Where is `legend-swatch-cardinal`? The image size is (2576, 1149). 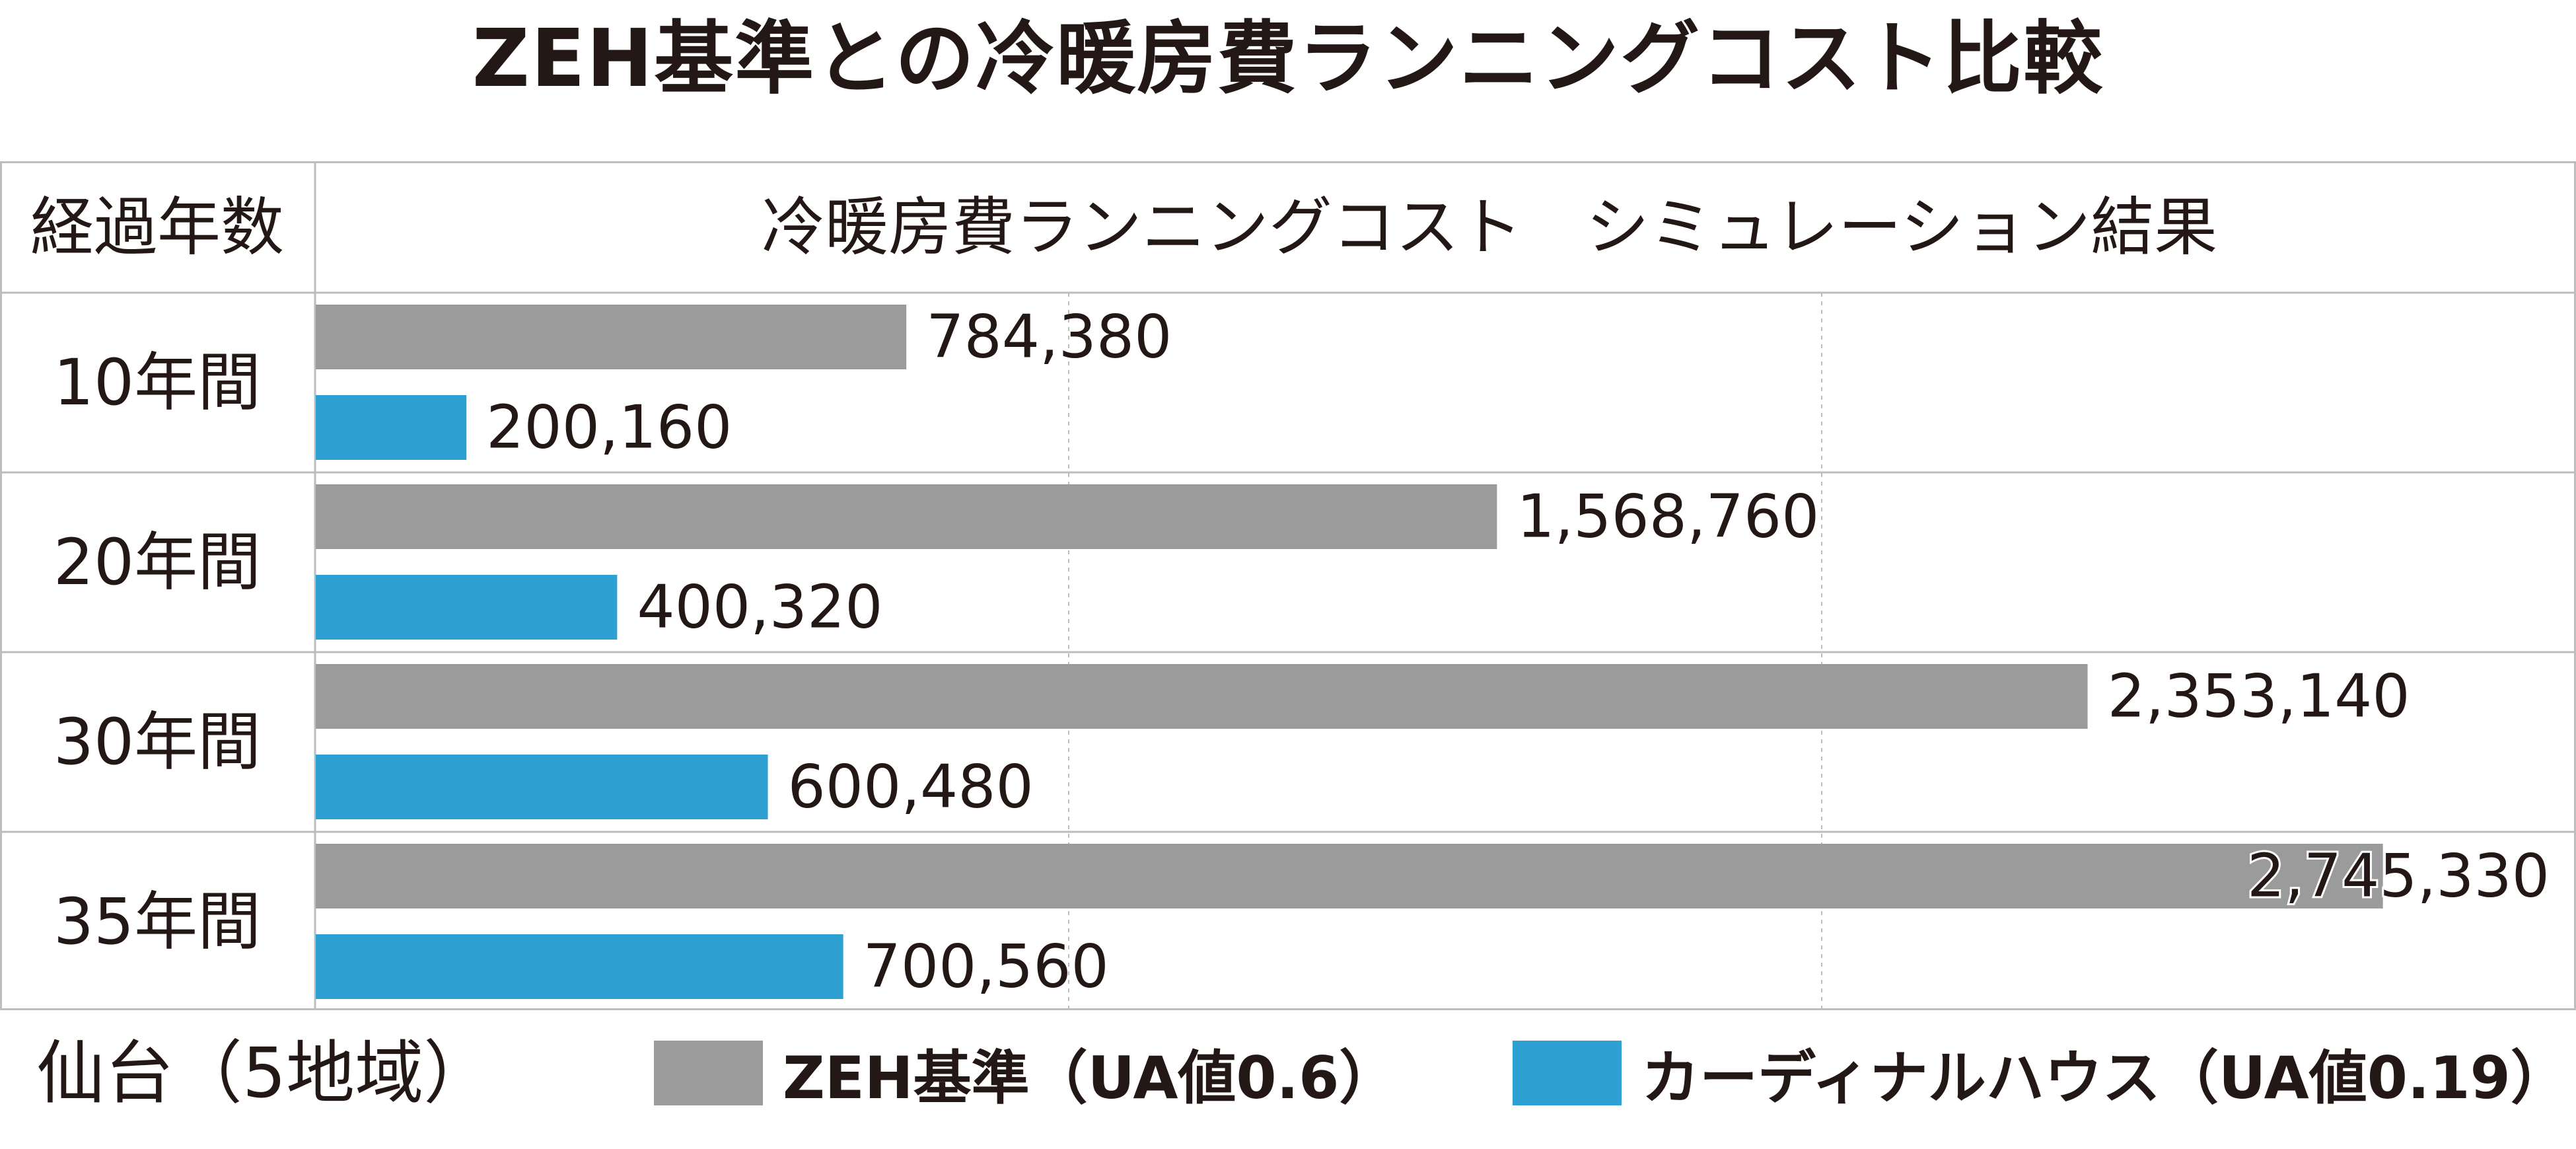
legend-swatch-cardinal is located at coordinates (1568, 1073).